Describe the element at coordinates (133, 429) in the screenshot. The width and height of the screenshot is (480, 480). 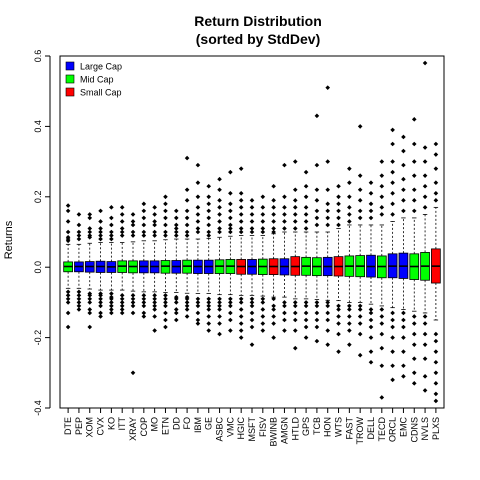
I see `x-tick-label: XRAY` at that location.